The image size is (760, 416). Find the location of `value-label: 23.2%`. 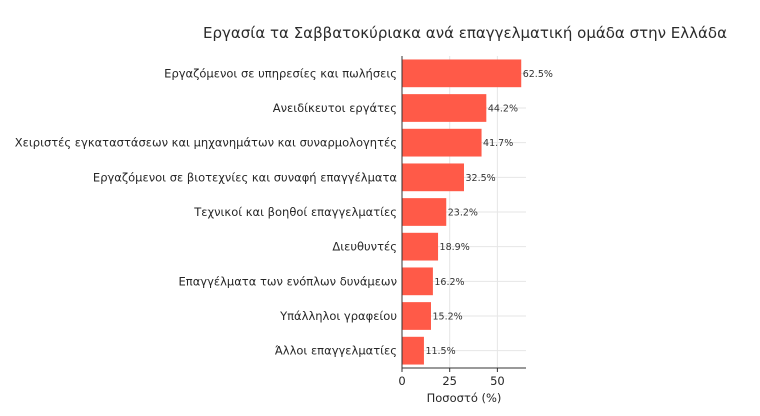

value-label: 23.2% is located at coordinates (463, 213).